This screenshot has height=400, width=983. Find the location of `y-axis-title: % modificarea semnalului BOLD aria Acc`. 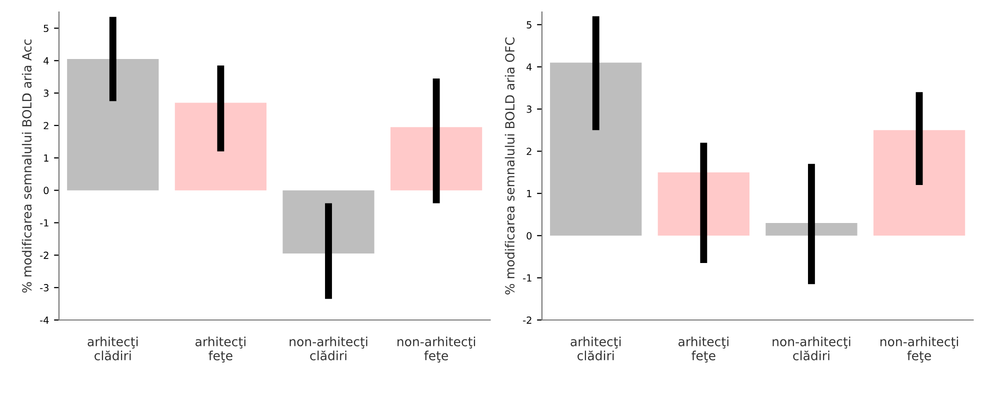

y-axis-title: % modificarea semnalului BOLD aria Acc is located at coordinates (27, 166).